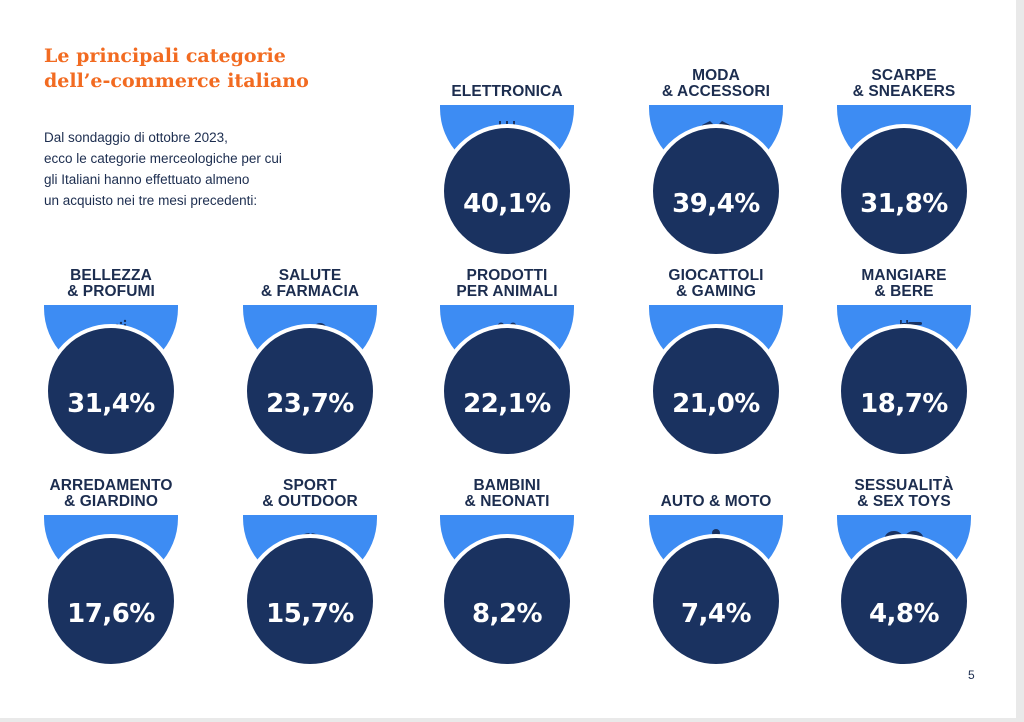  I want to click on category-value-circle: 7,4%, so click(716, 601).